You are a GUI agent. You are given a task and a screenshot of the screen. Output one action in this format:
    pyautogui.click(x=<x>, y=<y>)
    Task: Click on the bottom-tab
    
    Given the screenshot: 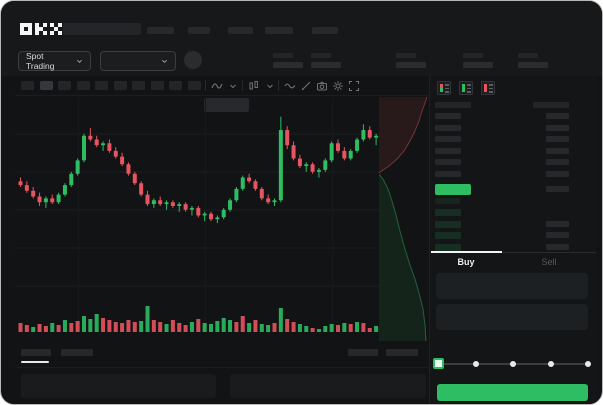 What is the action you would take?
    pyautogui.click(x=77, y=352)
    